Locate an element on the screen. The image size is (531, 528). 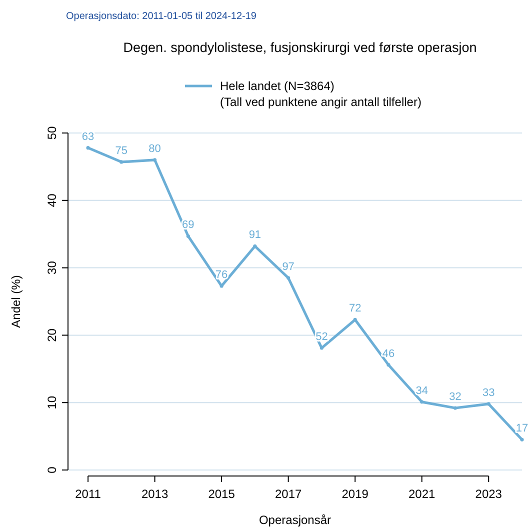
y-tick-label: 30 is located at coordinates (52, 267).